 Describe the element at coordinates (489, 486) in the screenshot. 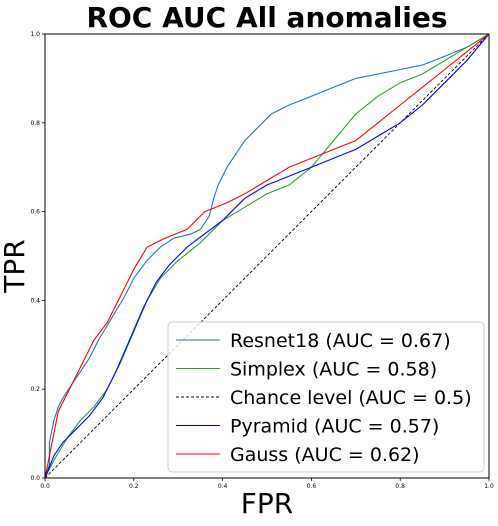

I see `x-tick-label: 1.0` at that location.